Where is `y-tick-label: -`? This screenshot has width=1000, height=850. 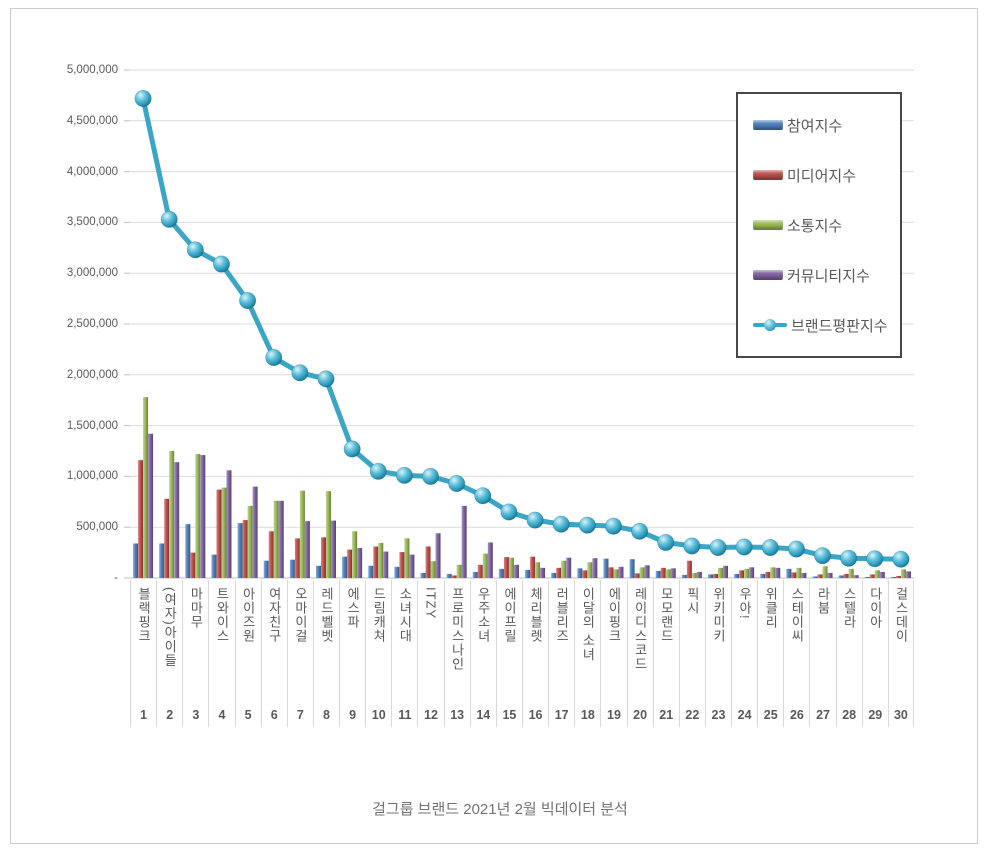 y-tick-label: - is located at coordinates (116, 578).